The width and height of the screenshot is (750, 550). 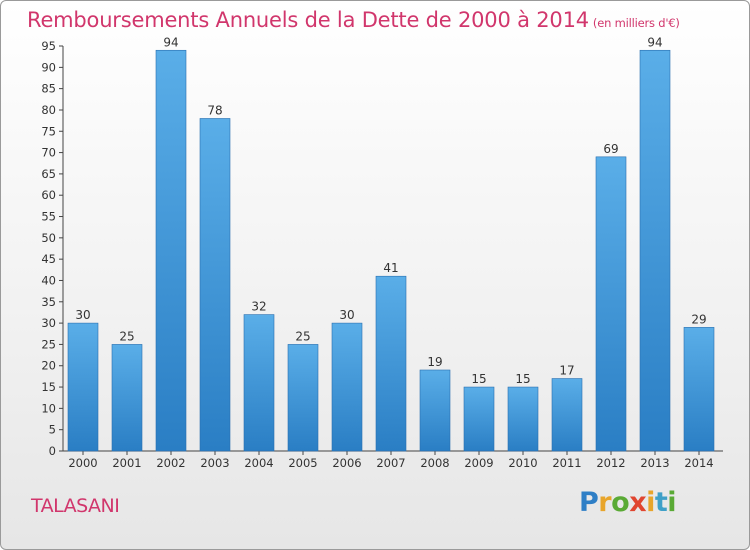 I want to click on y-tick-label: 85, so click(x=48, y=89).